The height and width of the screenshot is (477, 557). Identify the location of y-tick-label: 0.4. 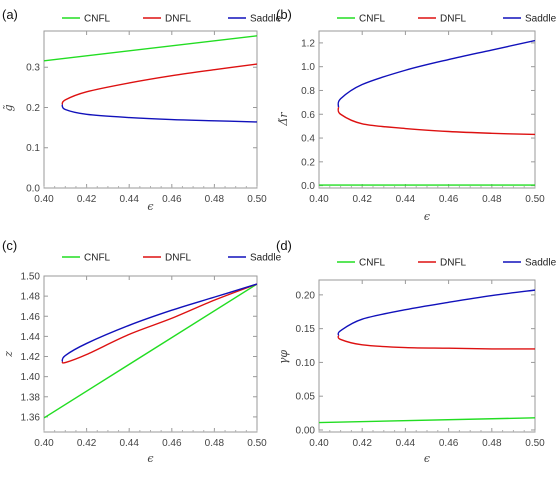
(308, 139).